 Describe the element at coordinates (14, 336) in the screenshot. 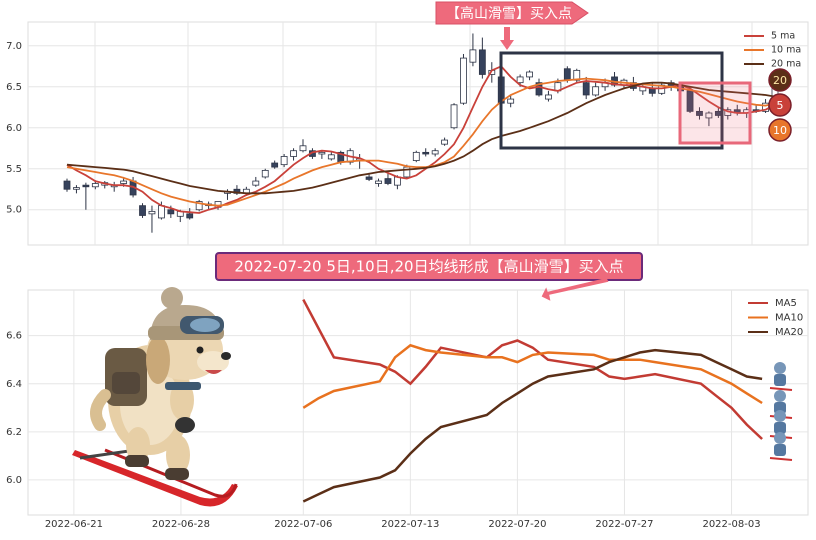

I see `y-tick-label: 6.6` at that location.